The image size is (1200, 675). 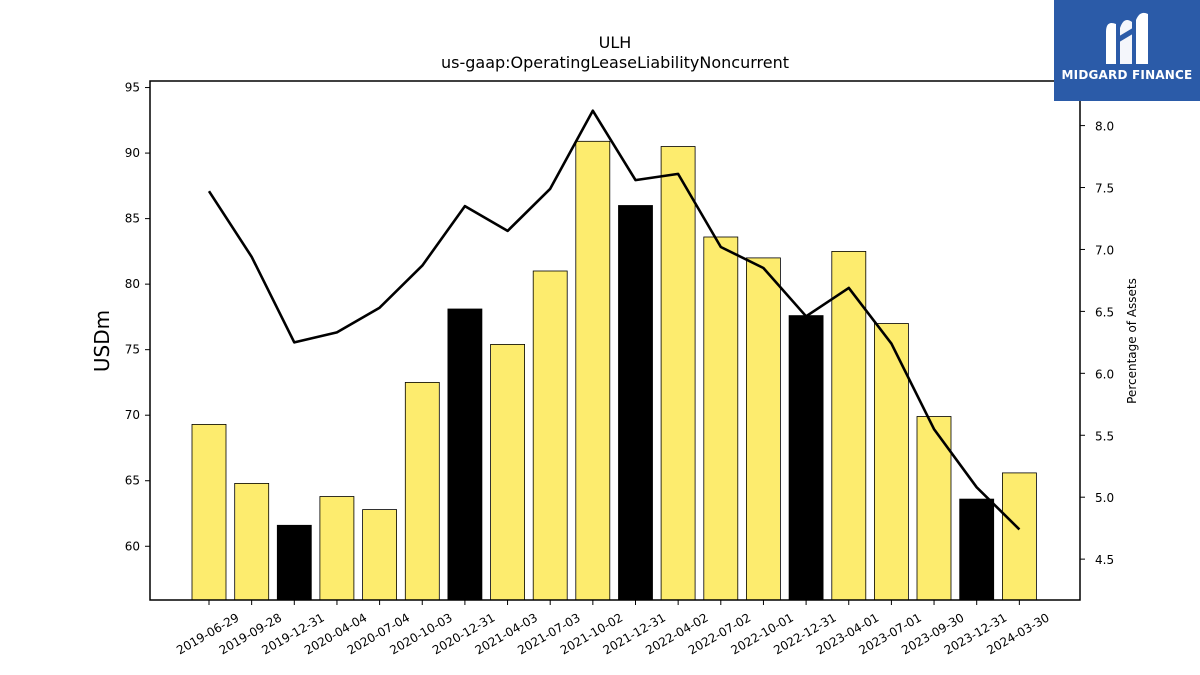 I want to click on y-tick-label: 75, so click(x=132, y=350).